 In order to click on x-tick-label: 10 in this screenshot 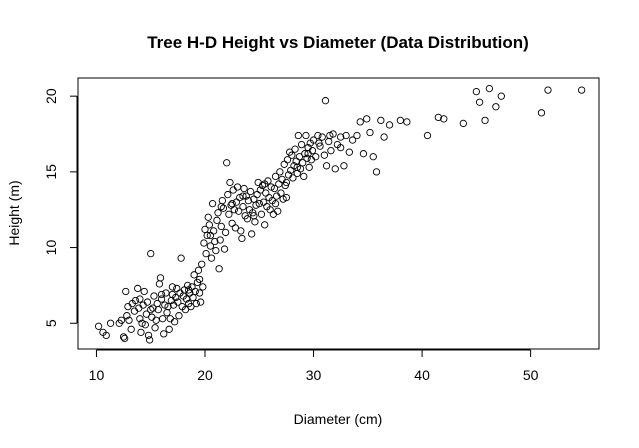, I will do `click(97, 375)`.